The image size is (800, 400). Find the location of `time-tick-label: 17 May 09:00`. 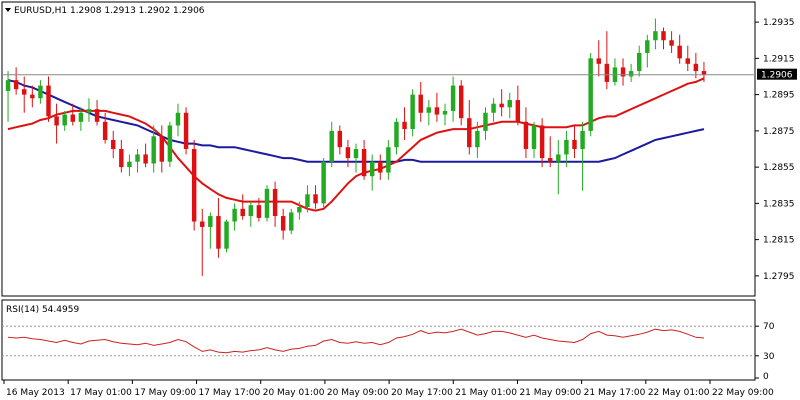

time-tick-label: 17 May 09:00 is located at coordinates (165, 393).